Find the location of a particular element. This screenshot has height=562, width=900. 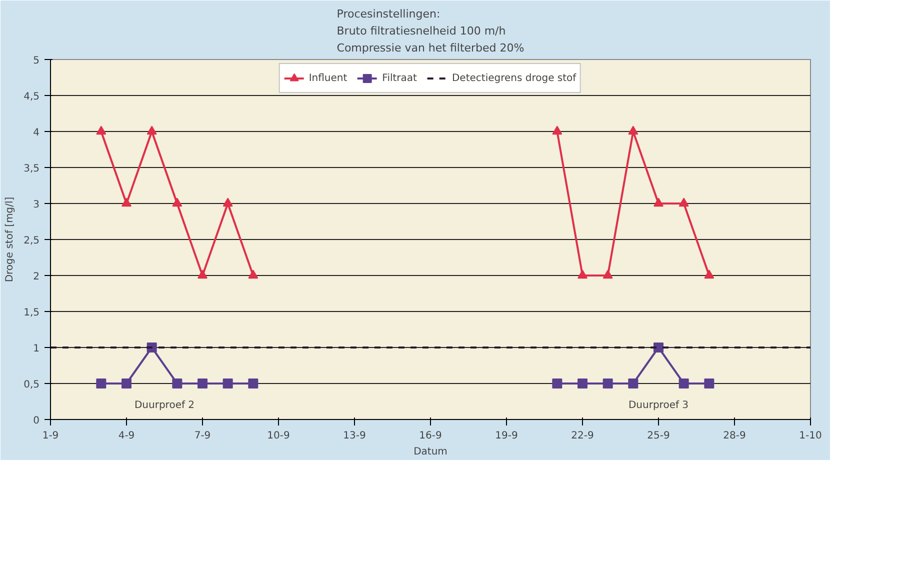

y-tick-label: 0 is located at coordinates (36, 421).